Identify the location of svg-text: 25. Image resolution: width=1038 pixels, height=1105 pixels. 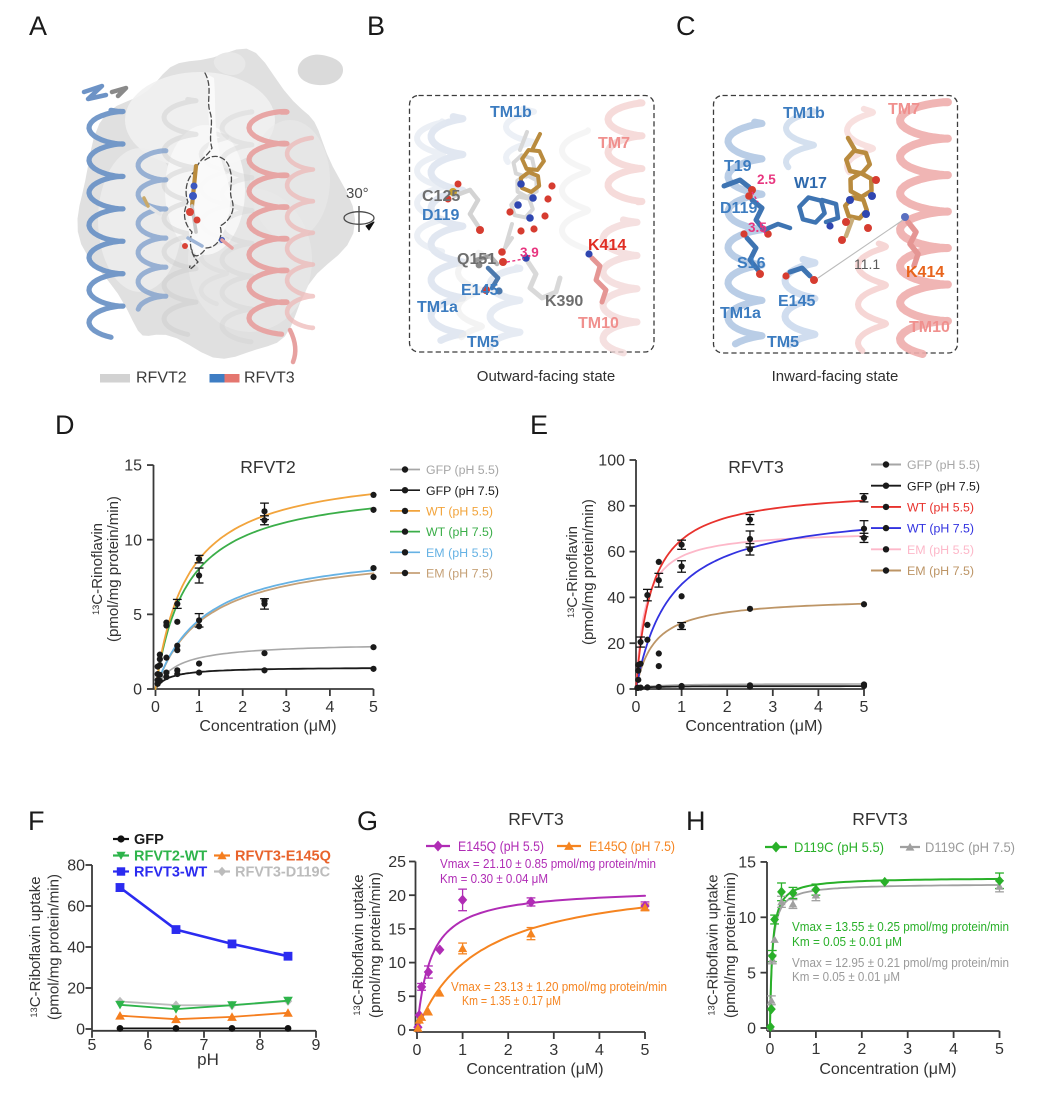
(397, 862).